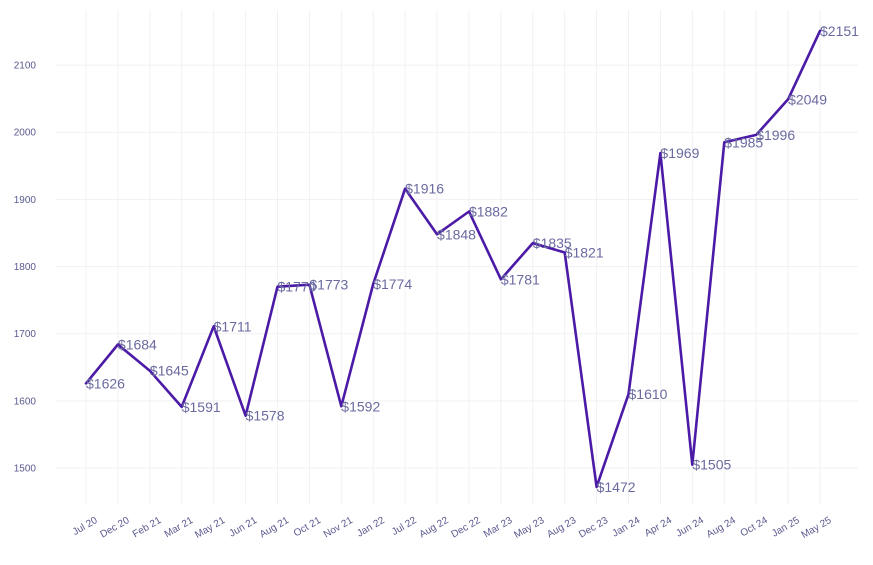 Image resolution: width=873 pixels, height=565 pixels. What do you see at coordinates (105, 383) in the screenshot?
I see `data-label: $1626` at bounding box center [105, 383].